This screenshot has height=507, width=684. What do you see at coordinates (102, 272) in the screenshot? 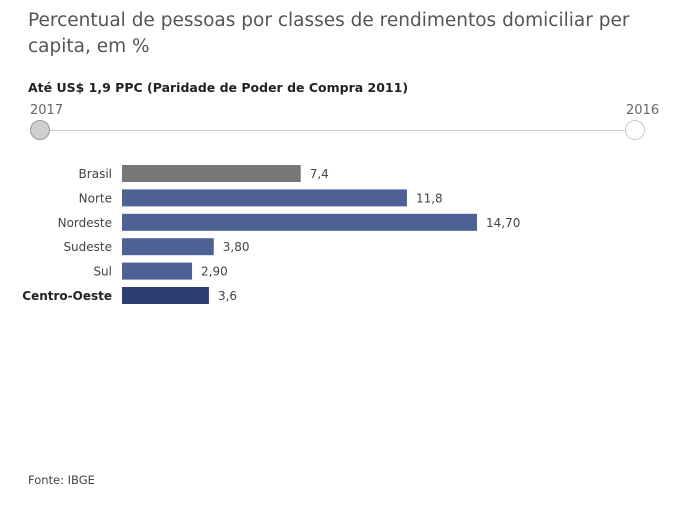
I see `category-label: Sul` at bounding box center [102, 272].